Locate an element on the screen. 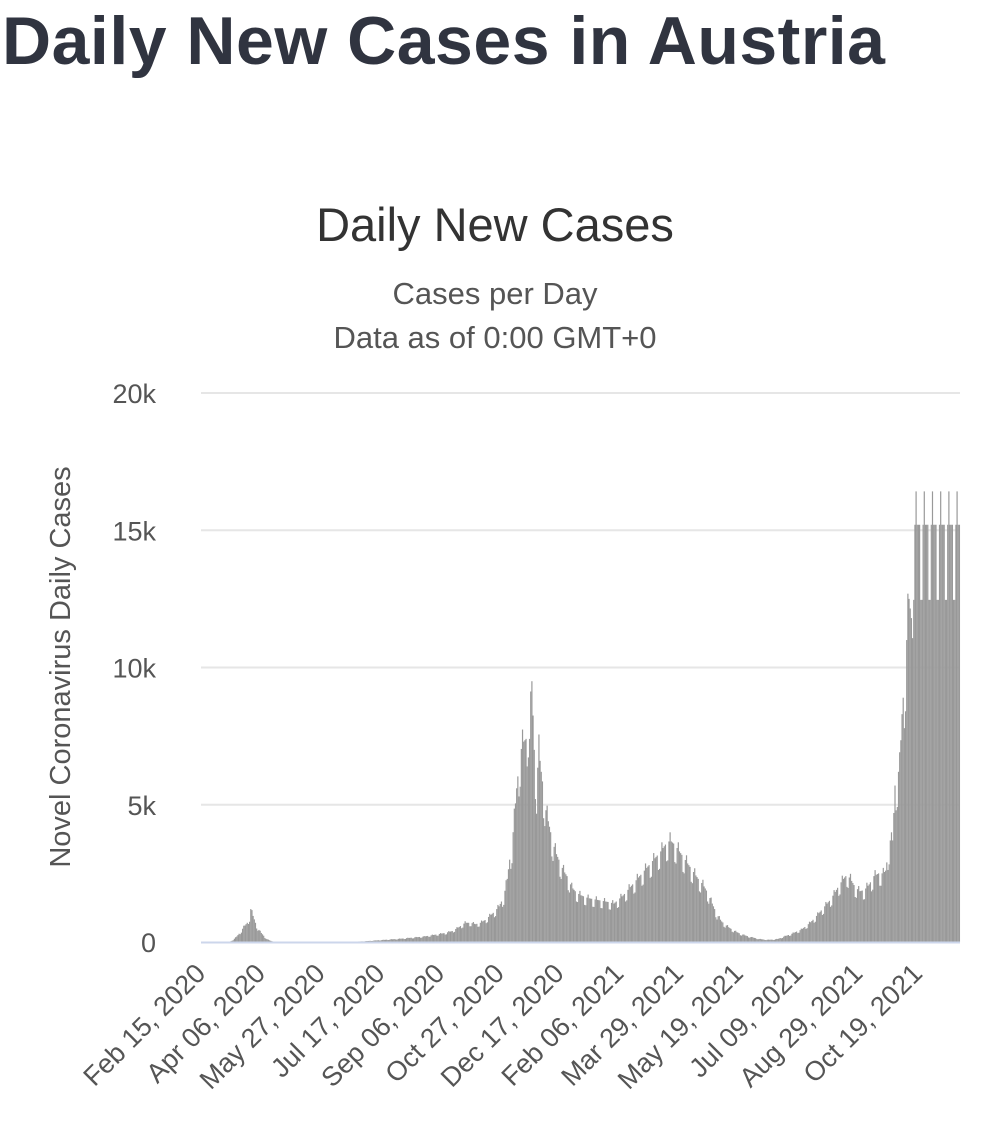 The image size is (994, 1137). page-title: Daily New Cases in Austria is located at coordinates (444, 41).